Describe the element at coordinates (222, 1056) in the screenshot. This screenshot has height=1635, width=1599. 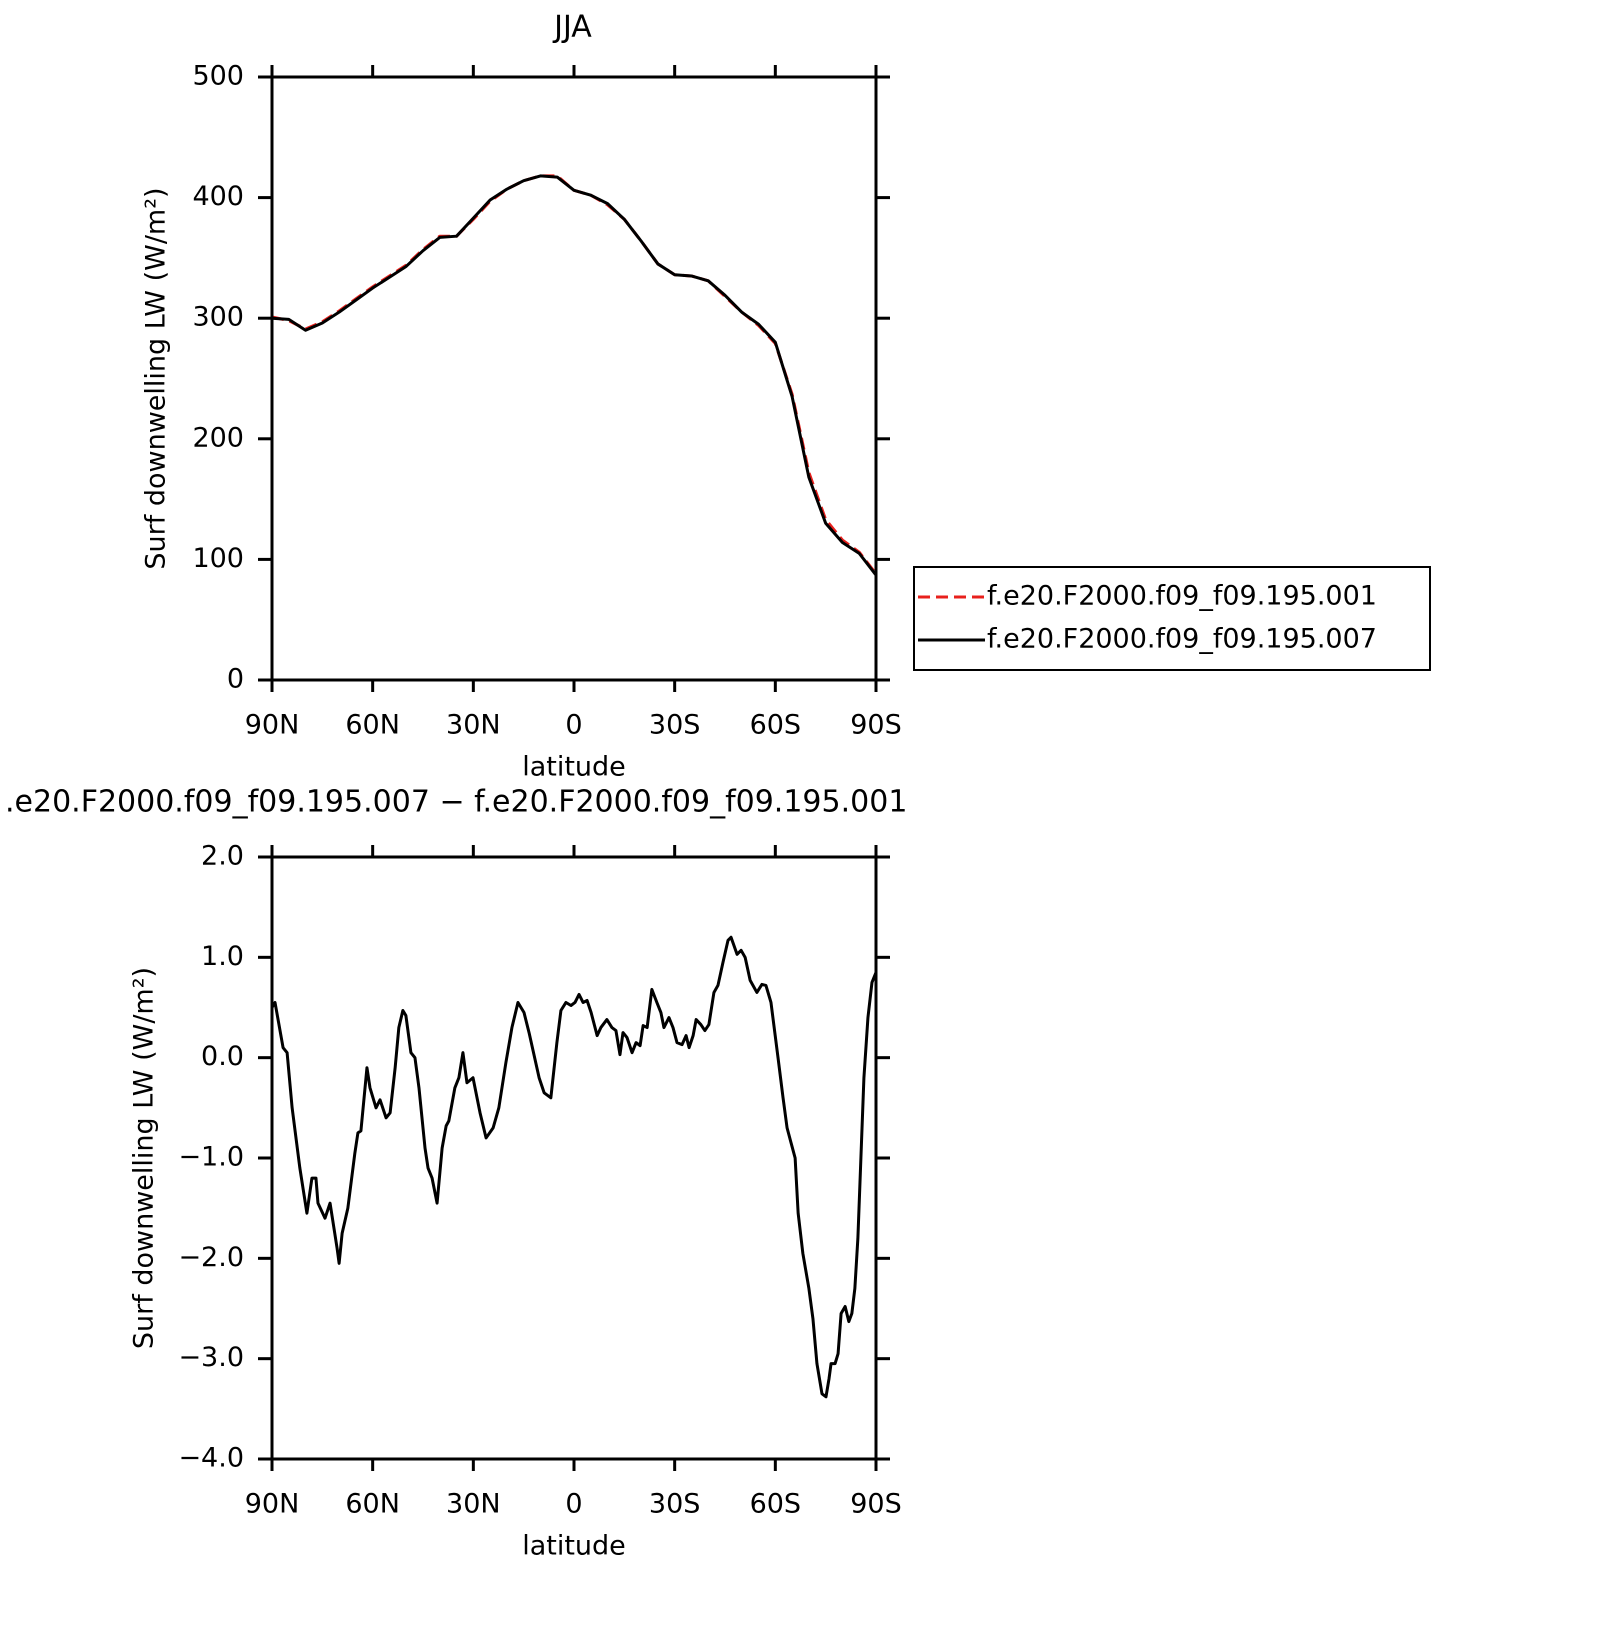
I see `y-tick-label: 0.0` at that location.